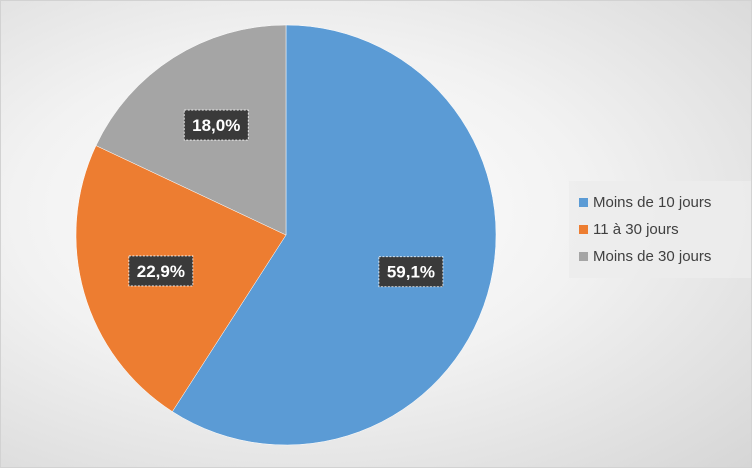 Image resolution: width=752 pixels, height=468 pixels. I want to click on data-label-text-1: 22,9%, so click(161, 271).